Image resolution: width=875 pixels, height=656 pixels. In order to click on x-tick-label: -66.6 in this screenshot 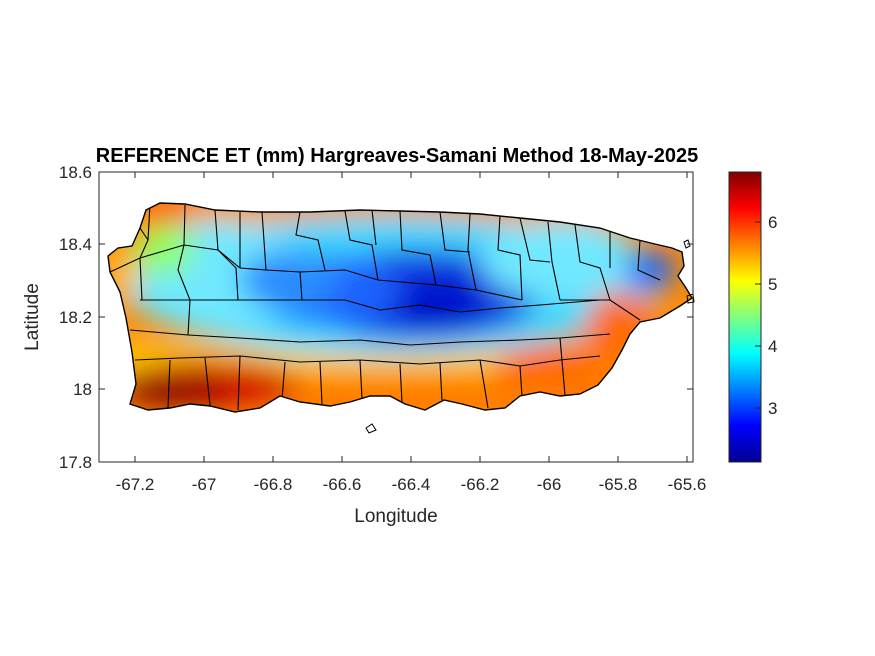, I will do `click(342, 484)`.